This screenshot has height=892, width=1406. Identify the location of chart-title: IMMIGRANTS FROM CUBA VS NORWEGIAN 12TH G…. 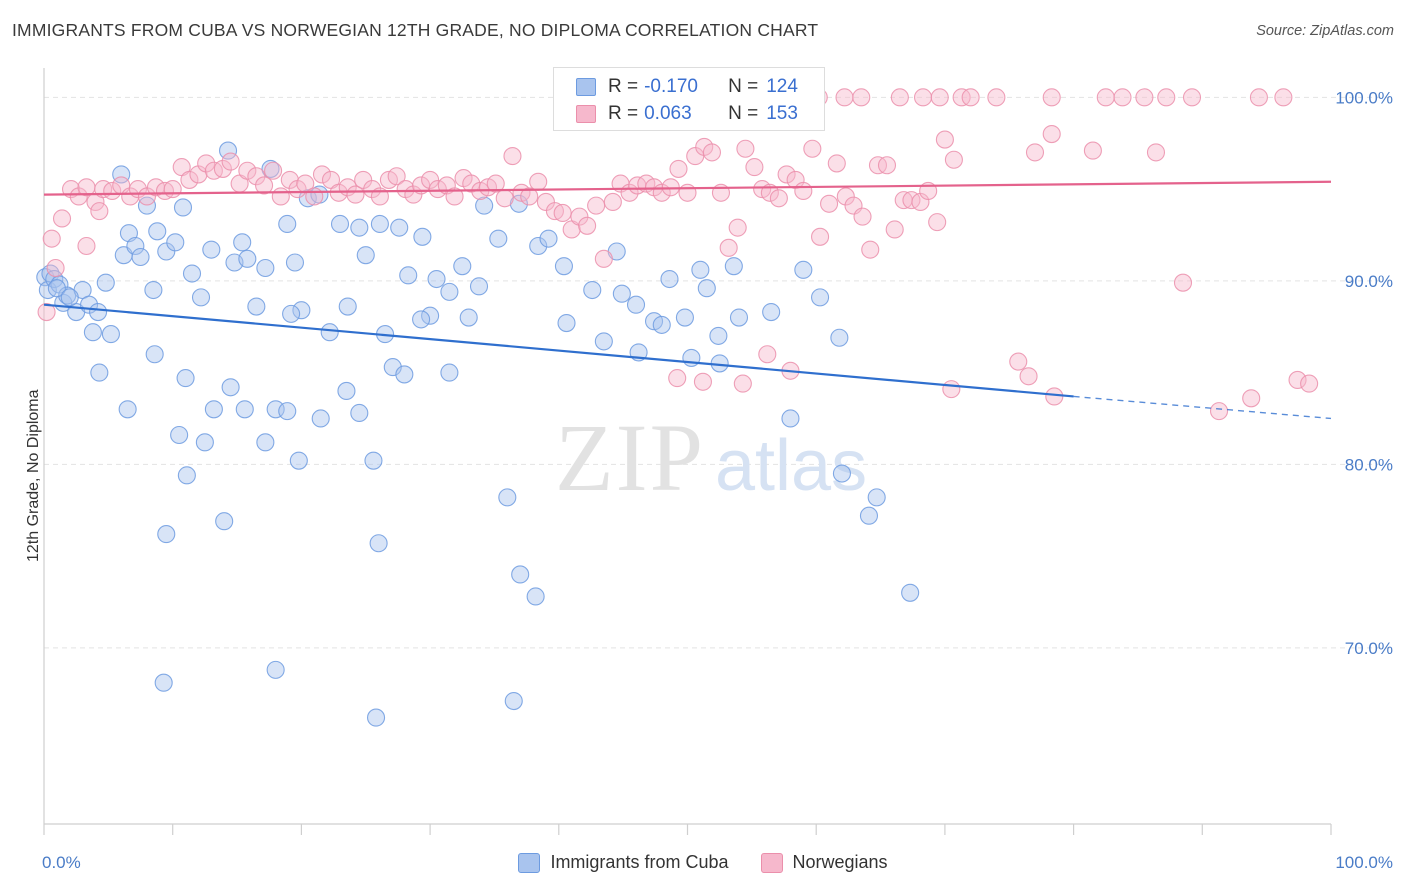
(415, 30).